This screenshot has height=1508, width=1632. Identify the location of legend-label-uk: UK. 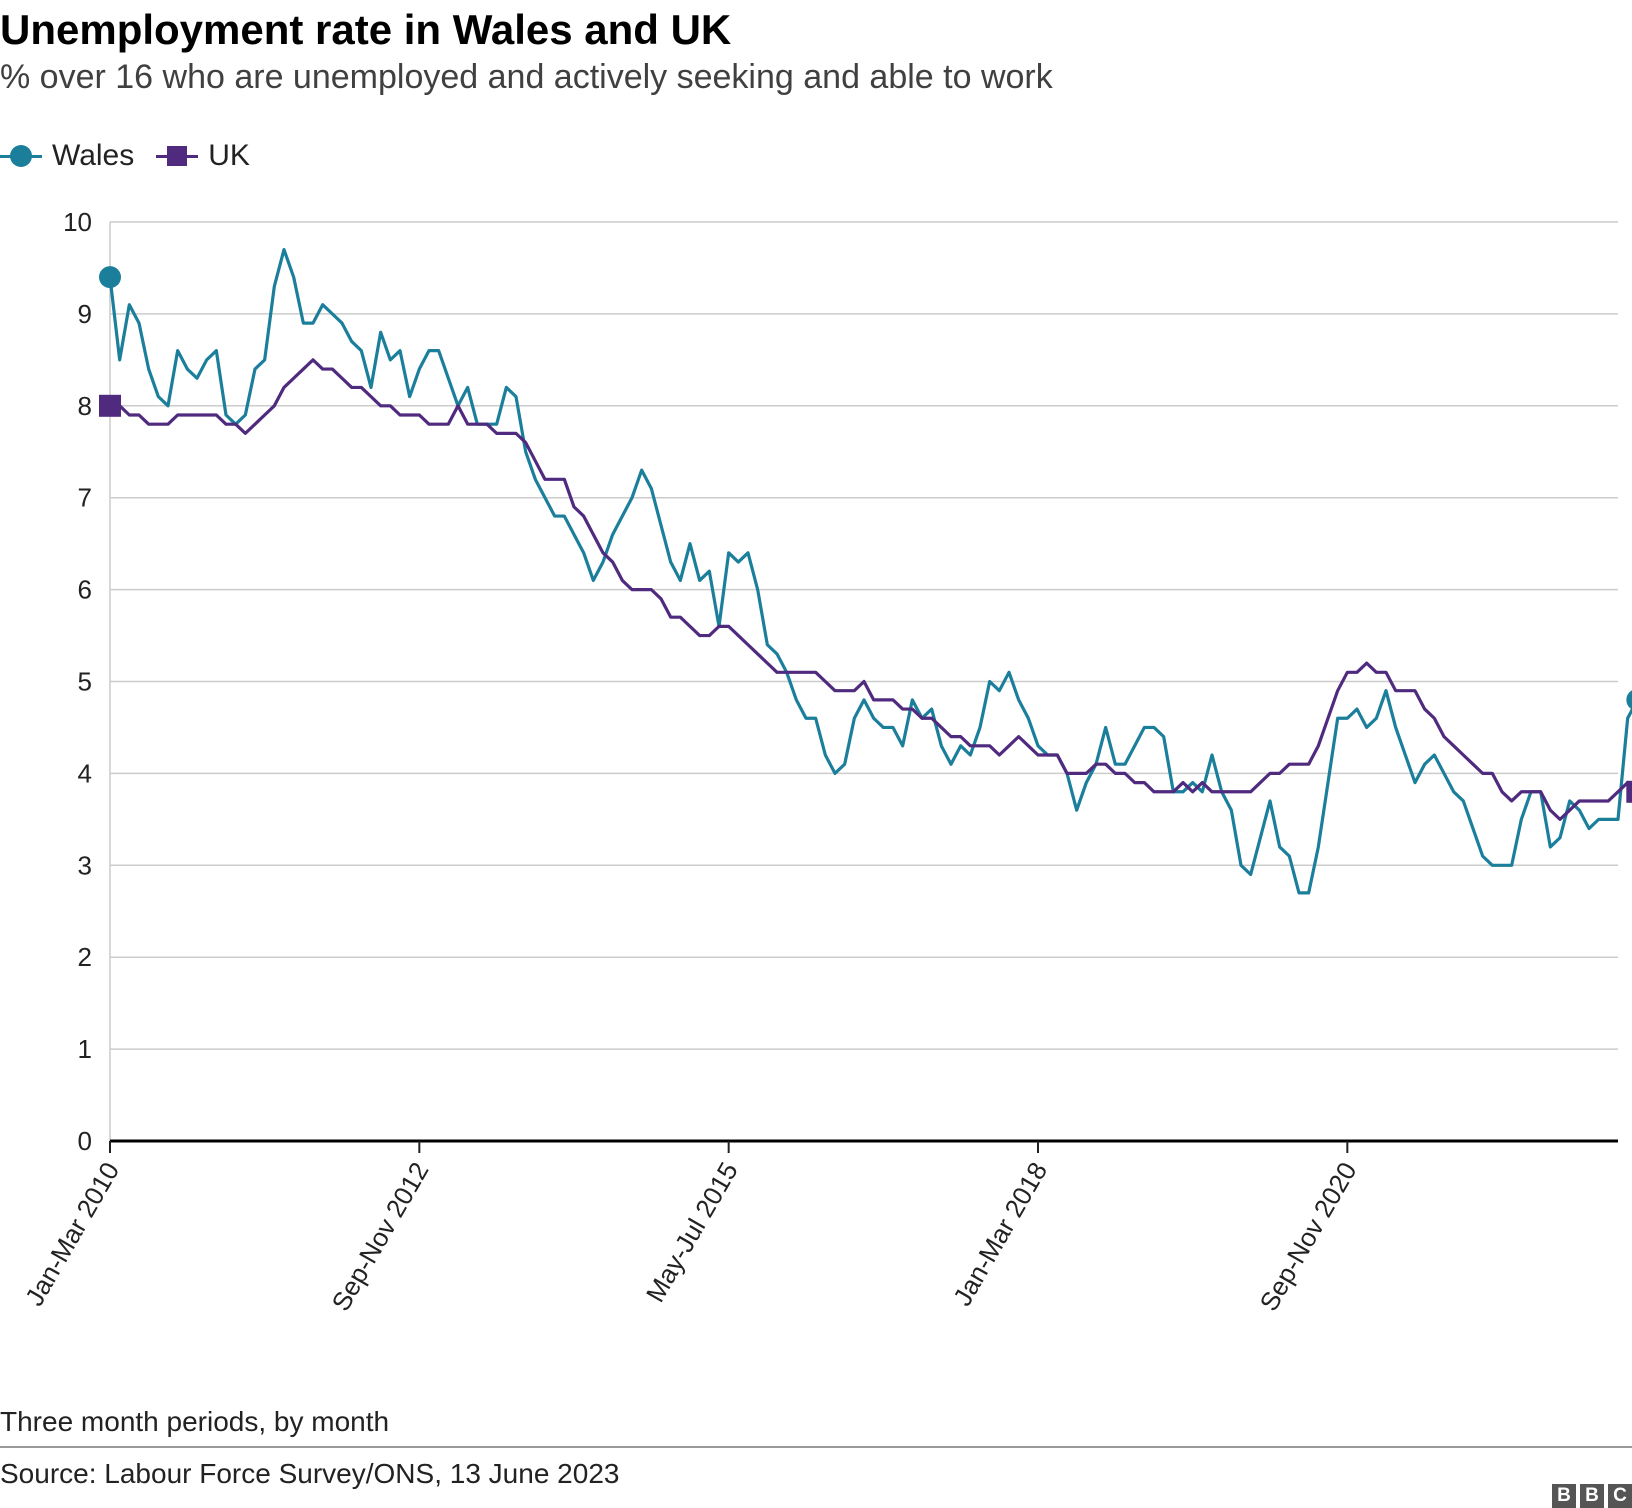
(229, 155).